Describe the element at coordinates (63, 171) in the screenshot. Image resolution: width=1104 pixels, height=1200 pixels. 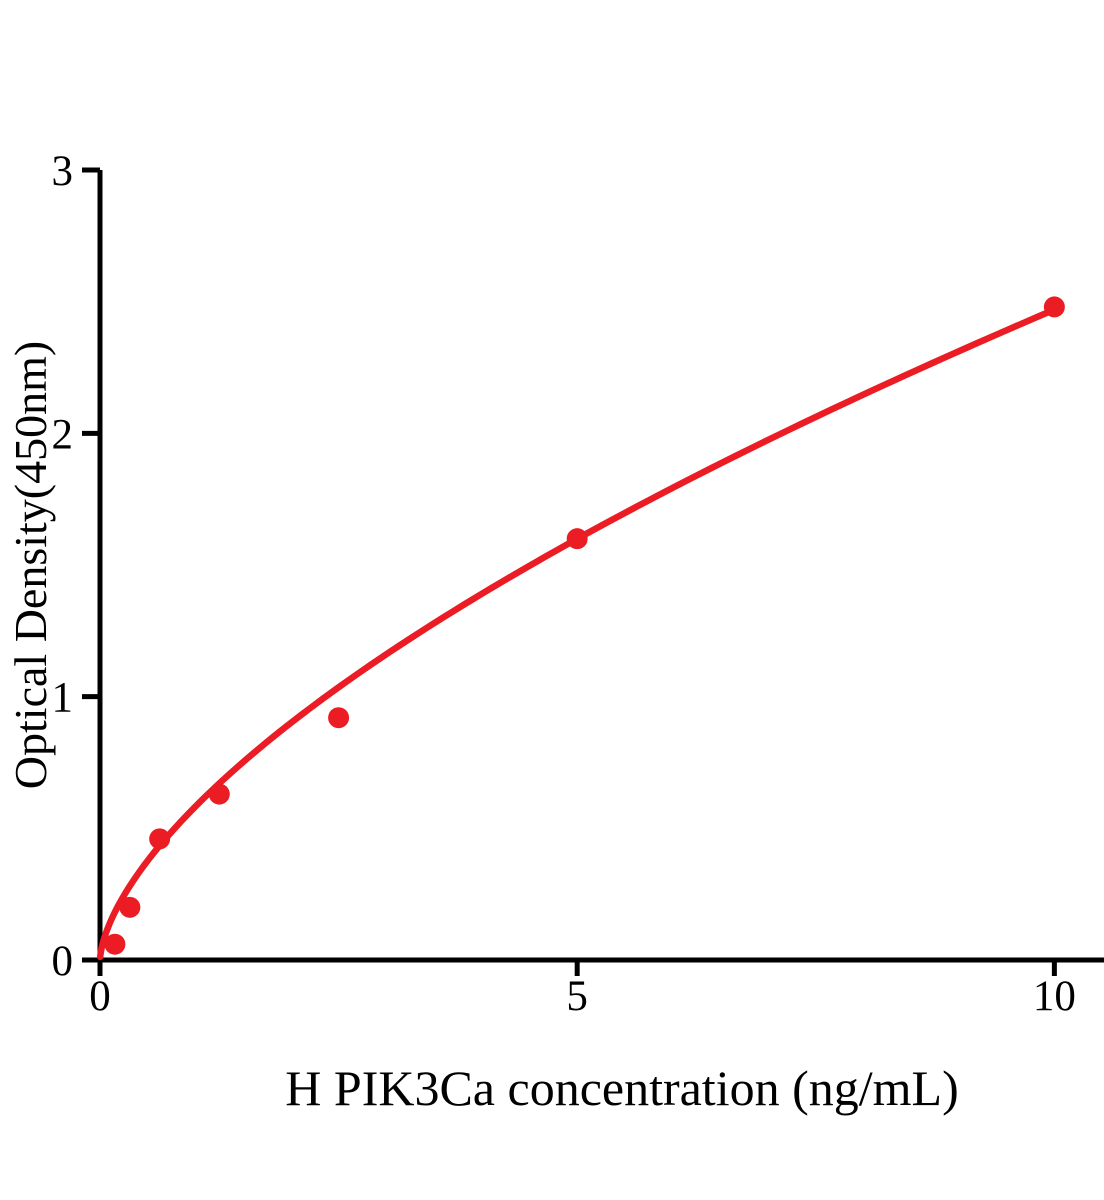
I see `y-tick-label: 3` at that location.